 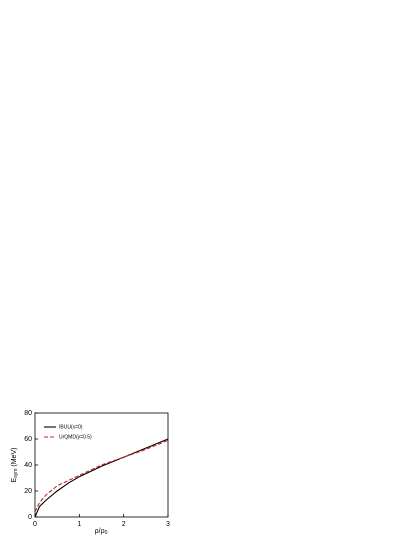 I want to click on x-tick-label: 1, so click(x=79, y=524).